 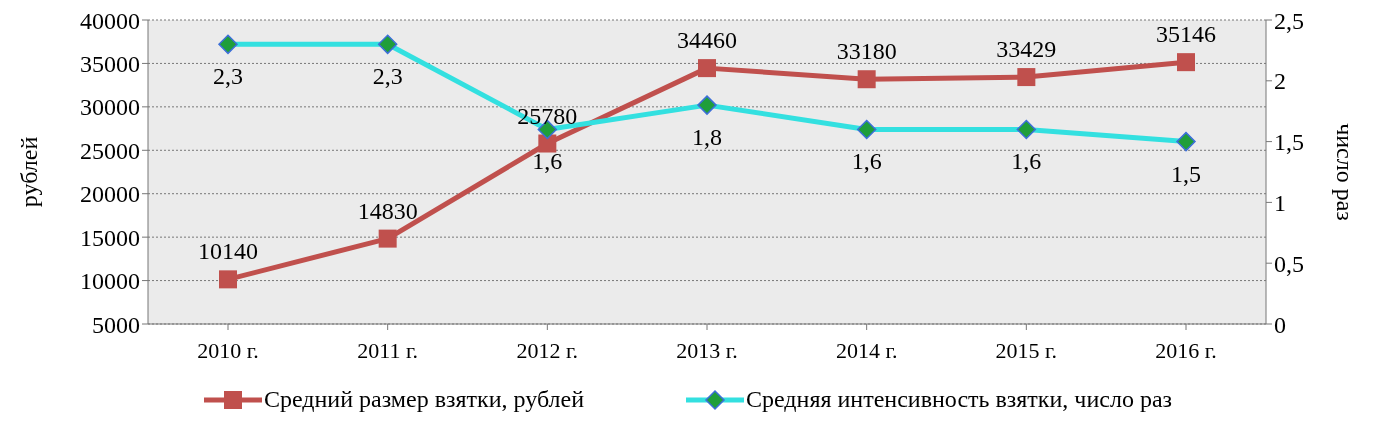 I want to click on x-tick-label: 2010 г., so click(x=228, y=350).